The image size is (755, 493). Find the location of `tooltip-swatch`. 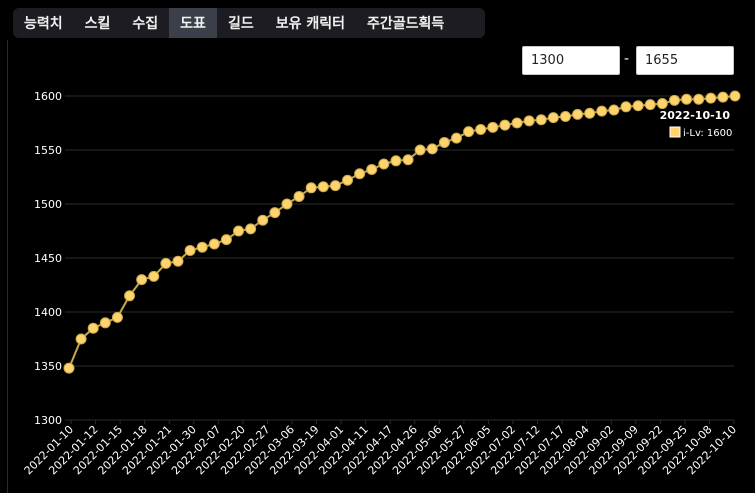

tooltip-swatch is located at coordinates (675, 132).